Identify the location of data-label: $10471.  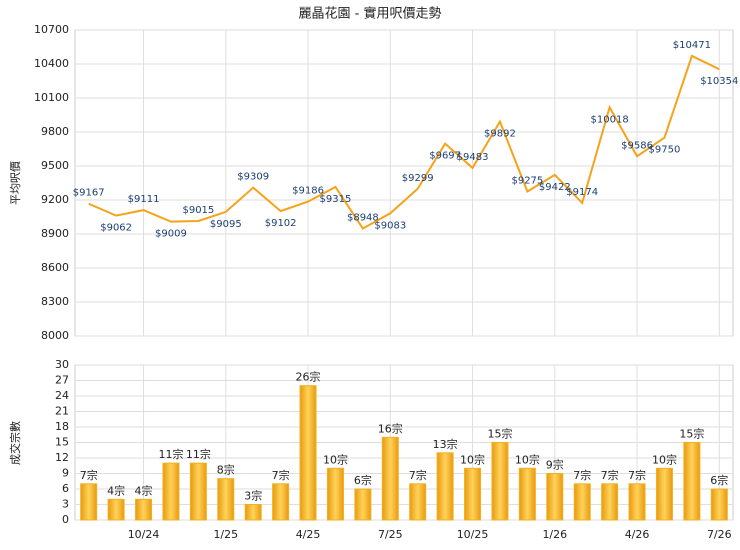
(692, 45).